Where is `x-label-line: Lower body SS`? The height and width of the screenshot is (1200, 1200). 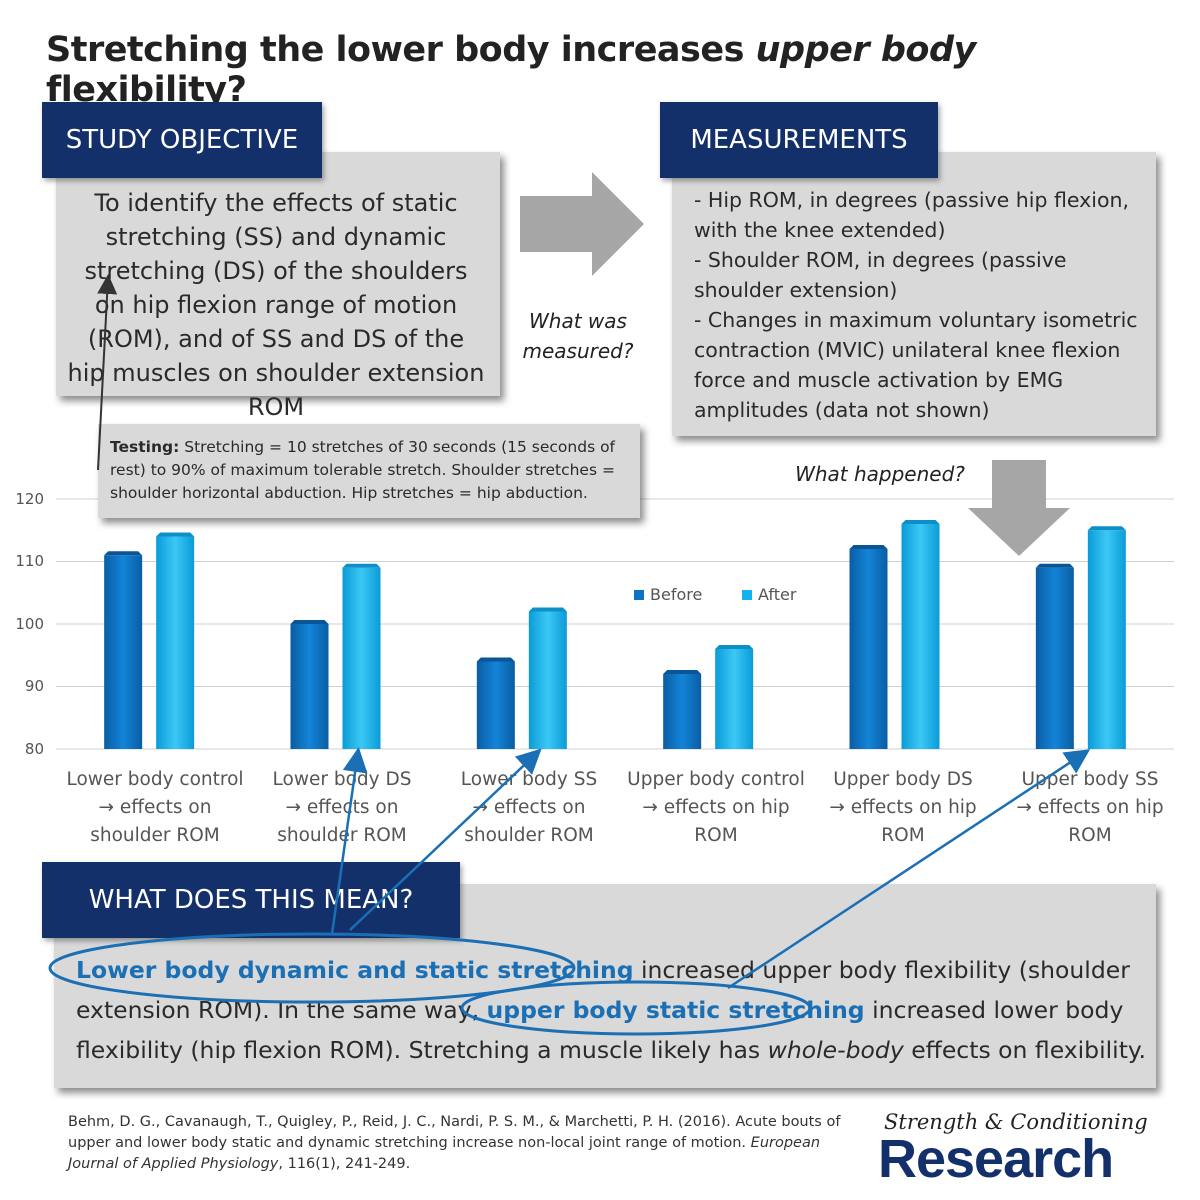
x-label-line: Lower body SS is located at coordinates (529, 780).